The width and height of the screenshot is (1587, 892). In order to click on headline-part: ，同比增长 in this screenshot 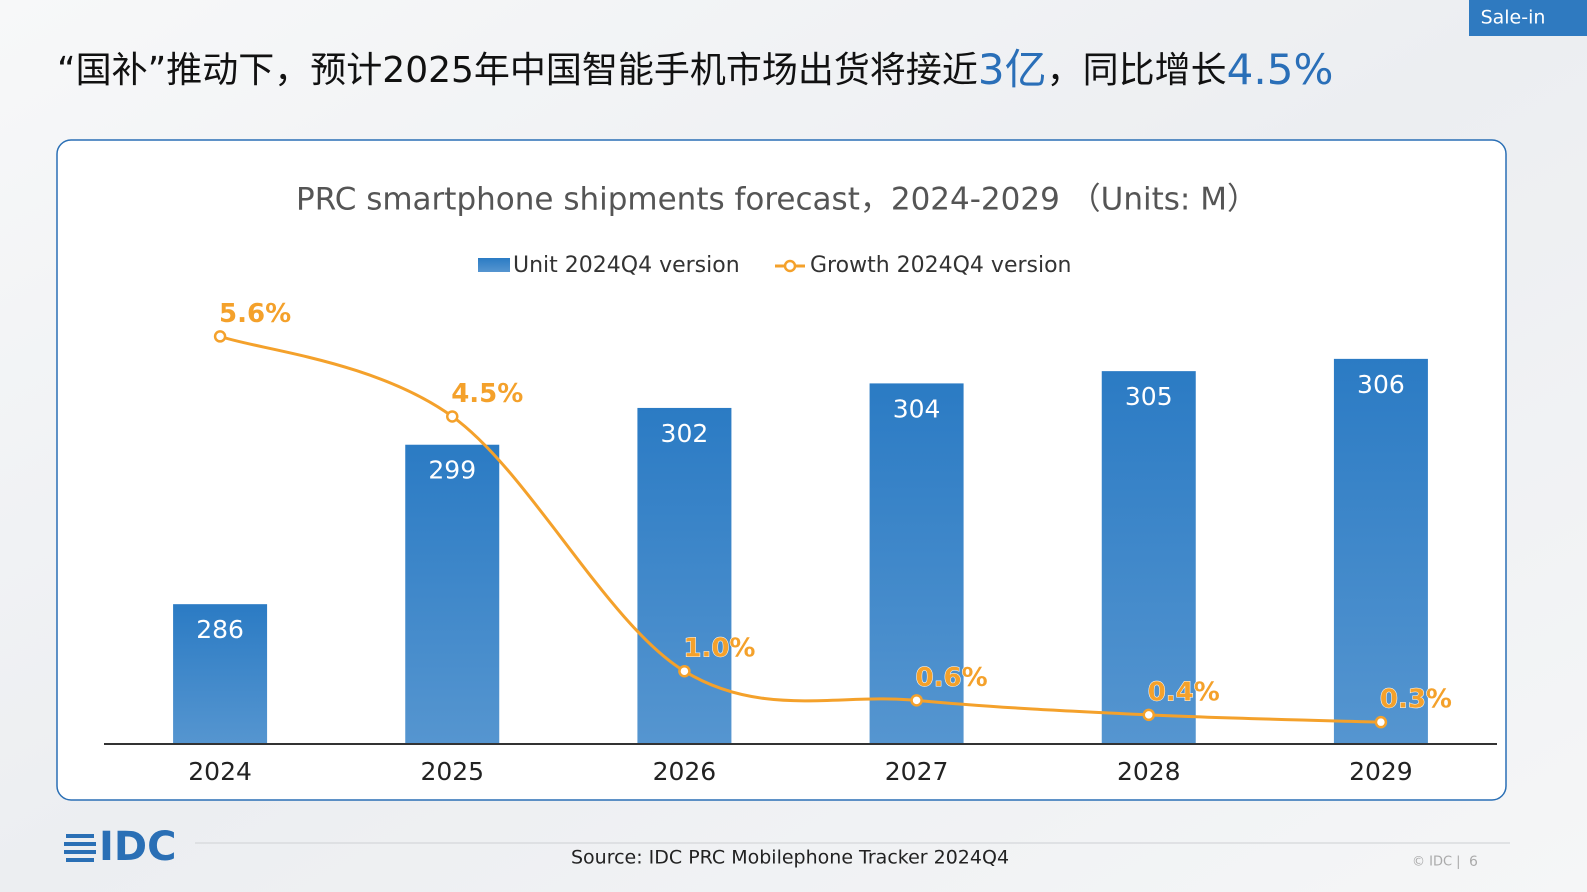, I will do `click(1137, 70)`.